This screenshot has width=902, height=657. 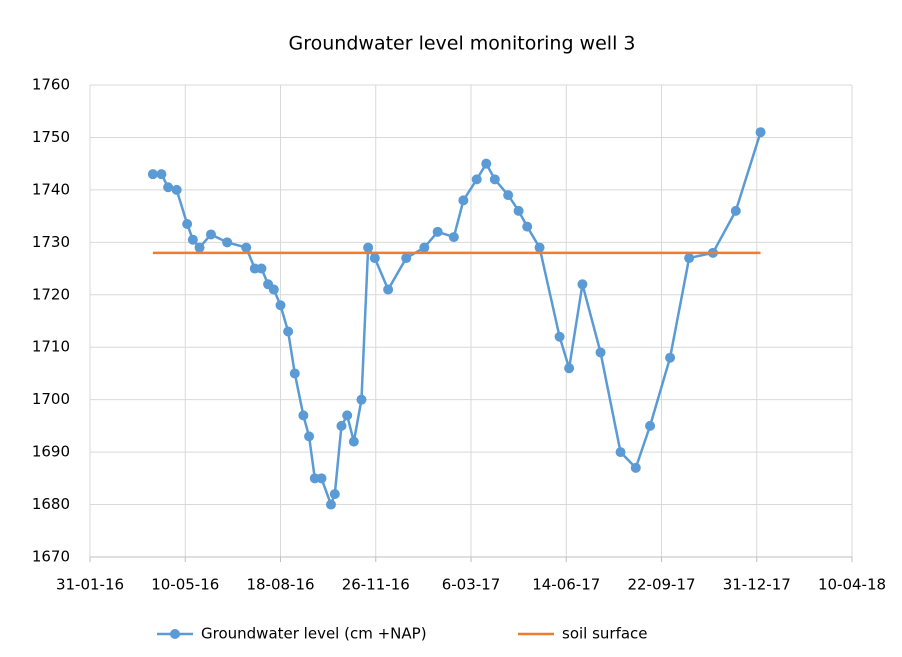 What do you see at coordinates (51, 347) in the screenshot?
I see `y-tick-label: 1710` at bounding box center [51, 347].